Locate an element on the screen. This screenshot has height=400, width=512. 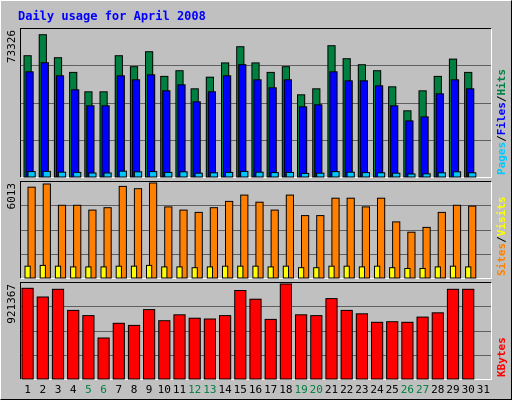
legend-hits: Hits is located at coordinates (501, 82).